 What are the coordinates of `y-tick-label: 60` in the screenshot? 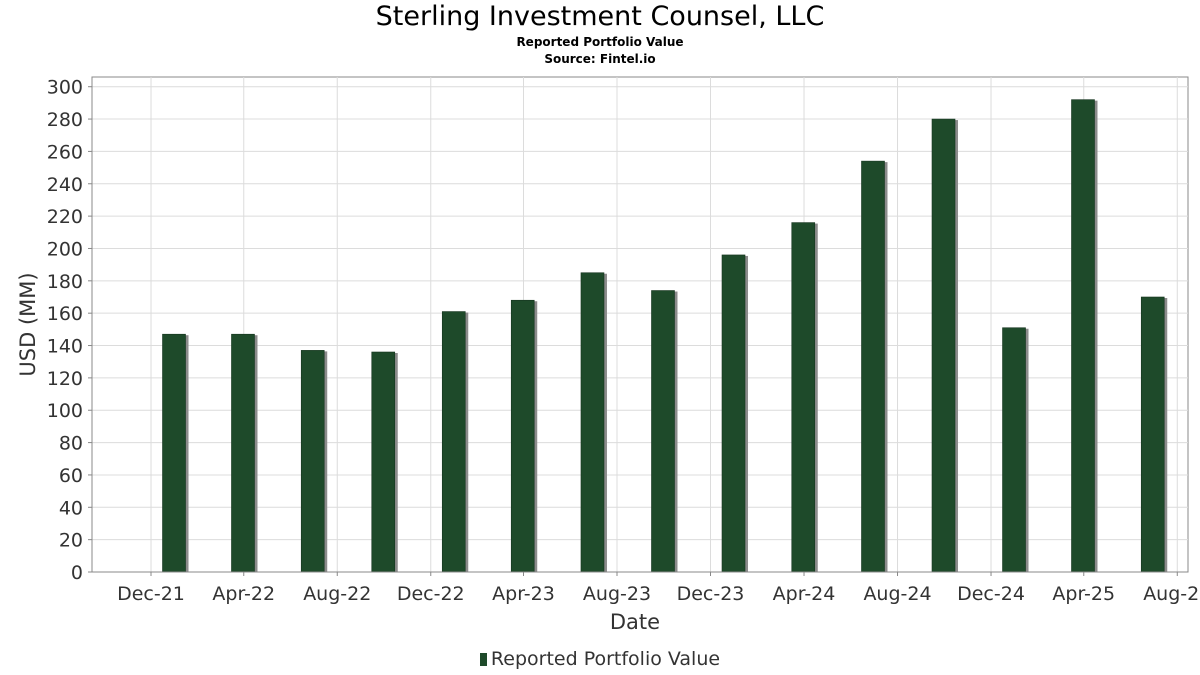 It's located at (71, 476).